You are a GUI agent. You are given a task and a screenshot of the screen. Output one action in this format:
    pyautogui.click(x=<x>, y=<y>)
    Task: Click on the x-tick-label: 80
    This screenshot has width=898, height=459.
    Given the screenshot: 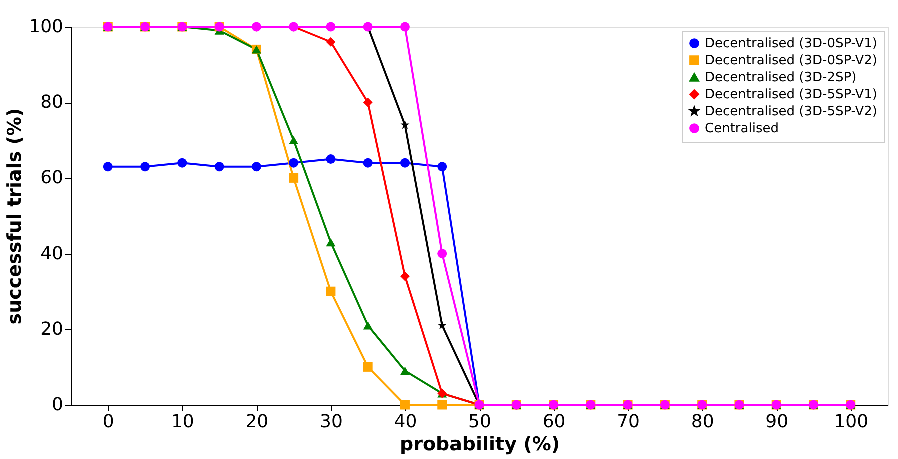 What is the action you would take?
    pyautogui.click(x=702, y=422)
    